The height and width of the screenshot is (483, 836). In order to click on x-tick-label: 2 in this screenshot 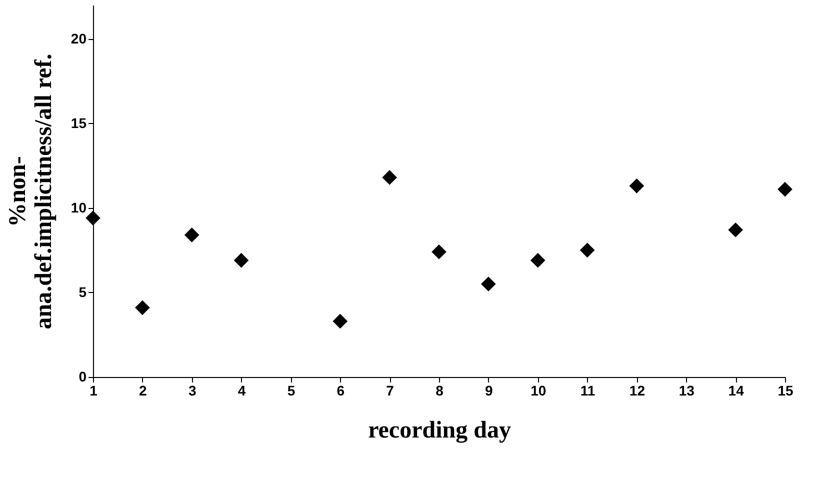, I will do `click(143, 390)`.